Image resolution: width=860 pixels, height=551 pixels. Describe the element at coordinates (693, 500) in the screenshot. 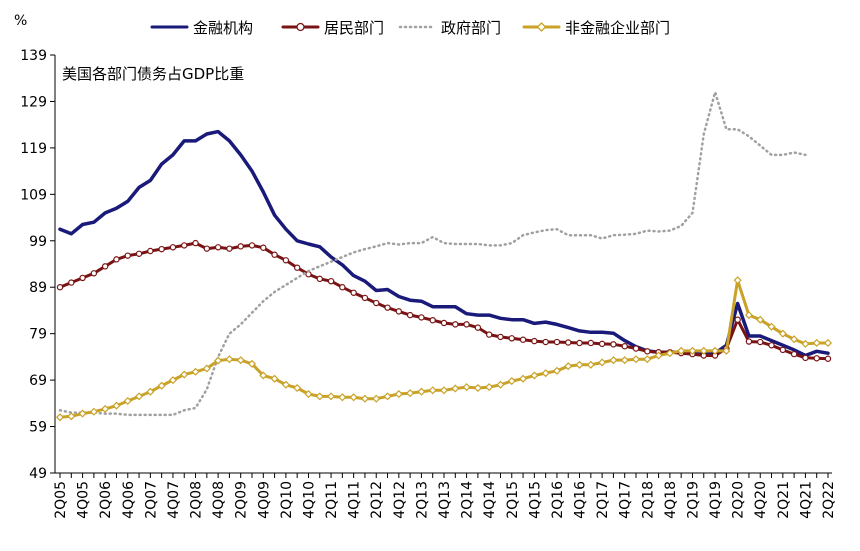

I see `x-tick-label: 2Q19` at that location.